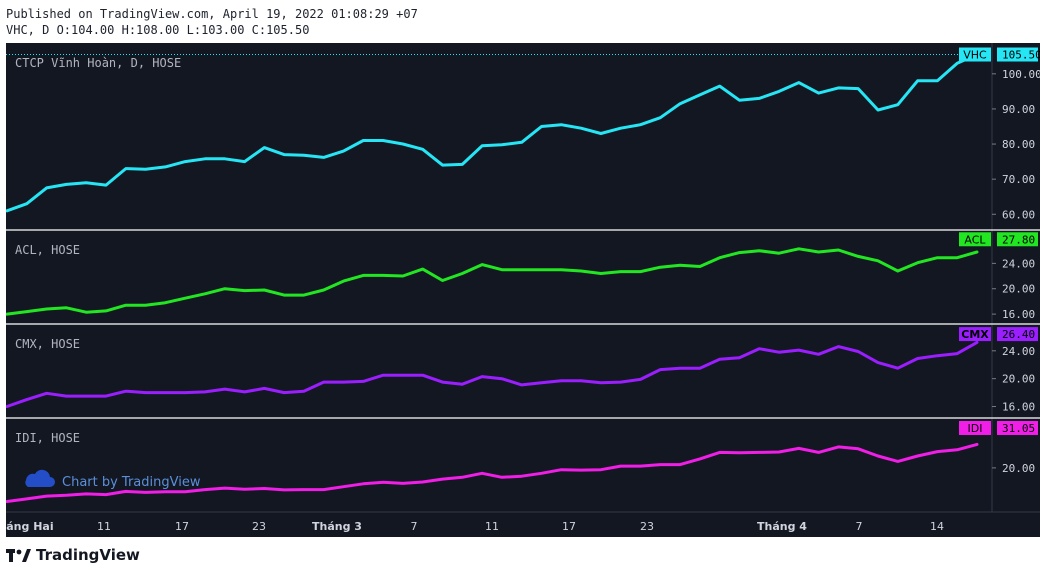 The width and height of the screenshot is (1047, 575). I want to click on symbol-label-cmx: CMX, so click(975, 334).